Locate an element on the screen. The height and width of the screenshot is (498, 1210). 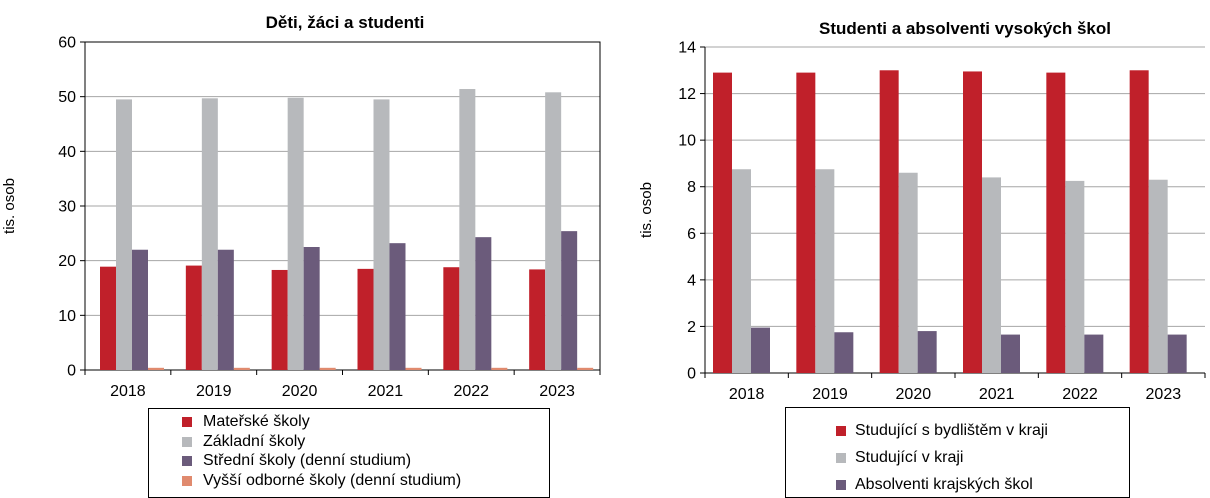
chart-left-bar-1-2019 is located at coordinates (193, 317).